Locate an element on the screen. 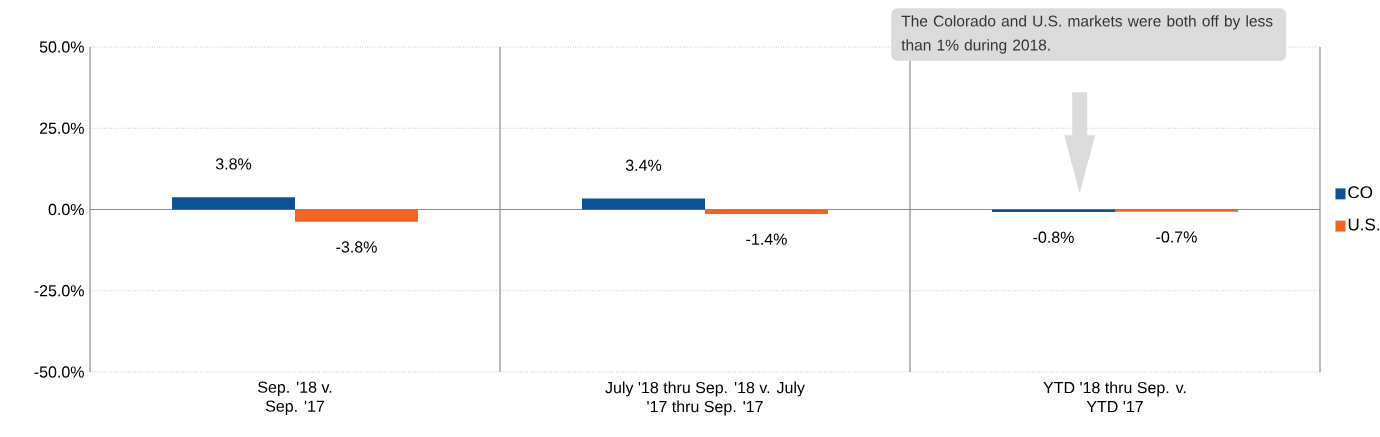 The width and height of the screenshot is (1380, 437). data-label: -3.8% is located at coordinates (356, 247).